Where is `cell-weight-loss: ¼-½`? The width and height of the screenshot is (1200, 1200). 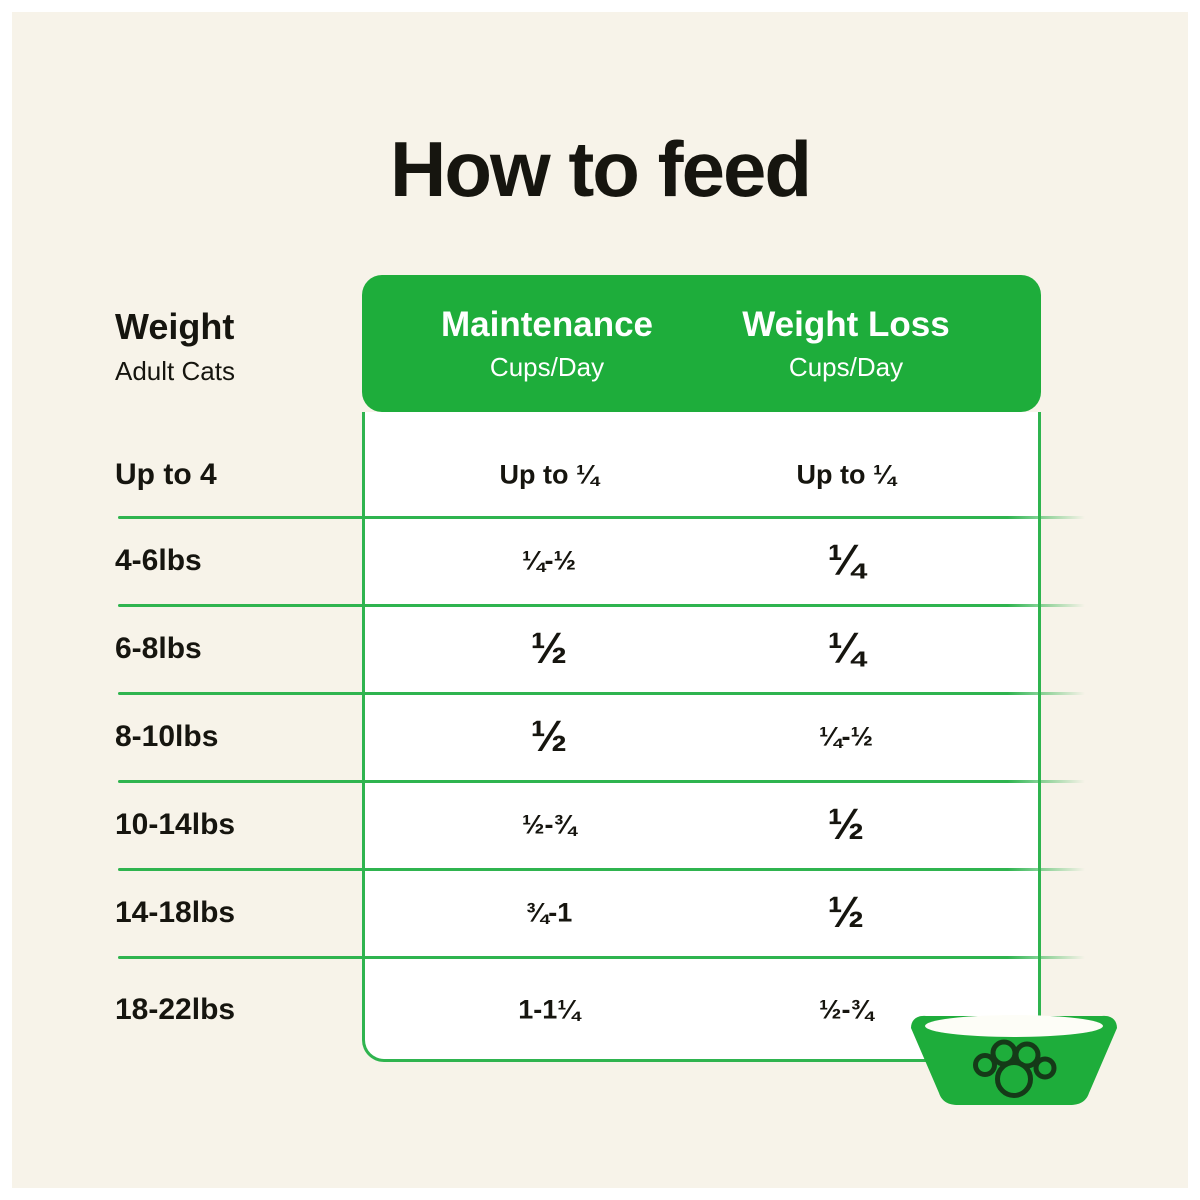
cell-weight-loss: ¼-½ is located at coordinates (846, 736).